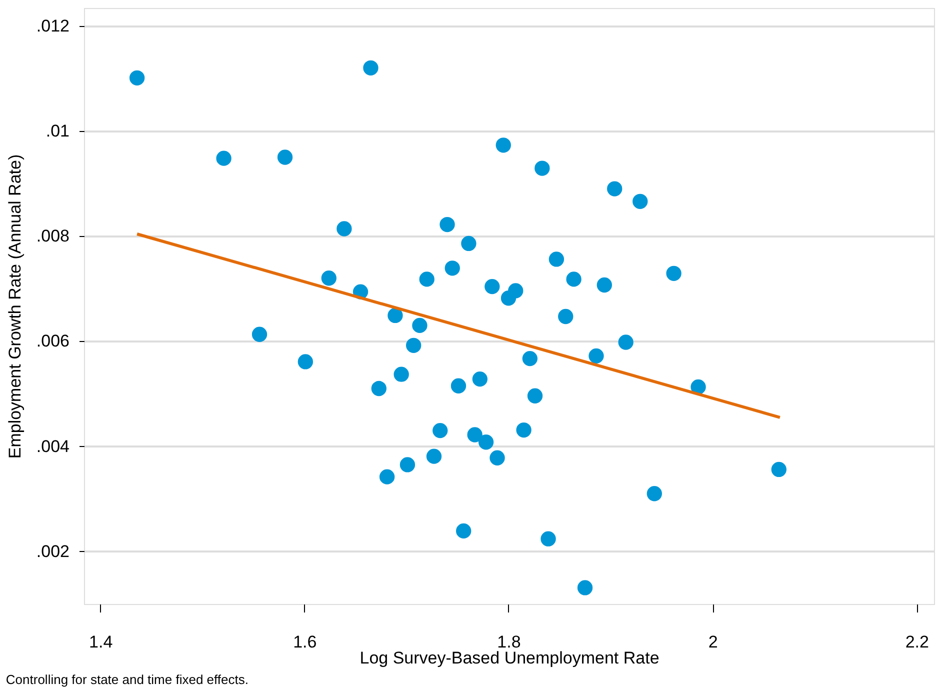 The height and width of the screenshot is (692, 939). I want to click on y-tick-label: .006, so click(53, 341).